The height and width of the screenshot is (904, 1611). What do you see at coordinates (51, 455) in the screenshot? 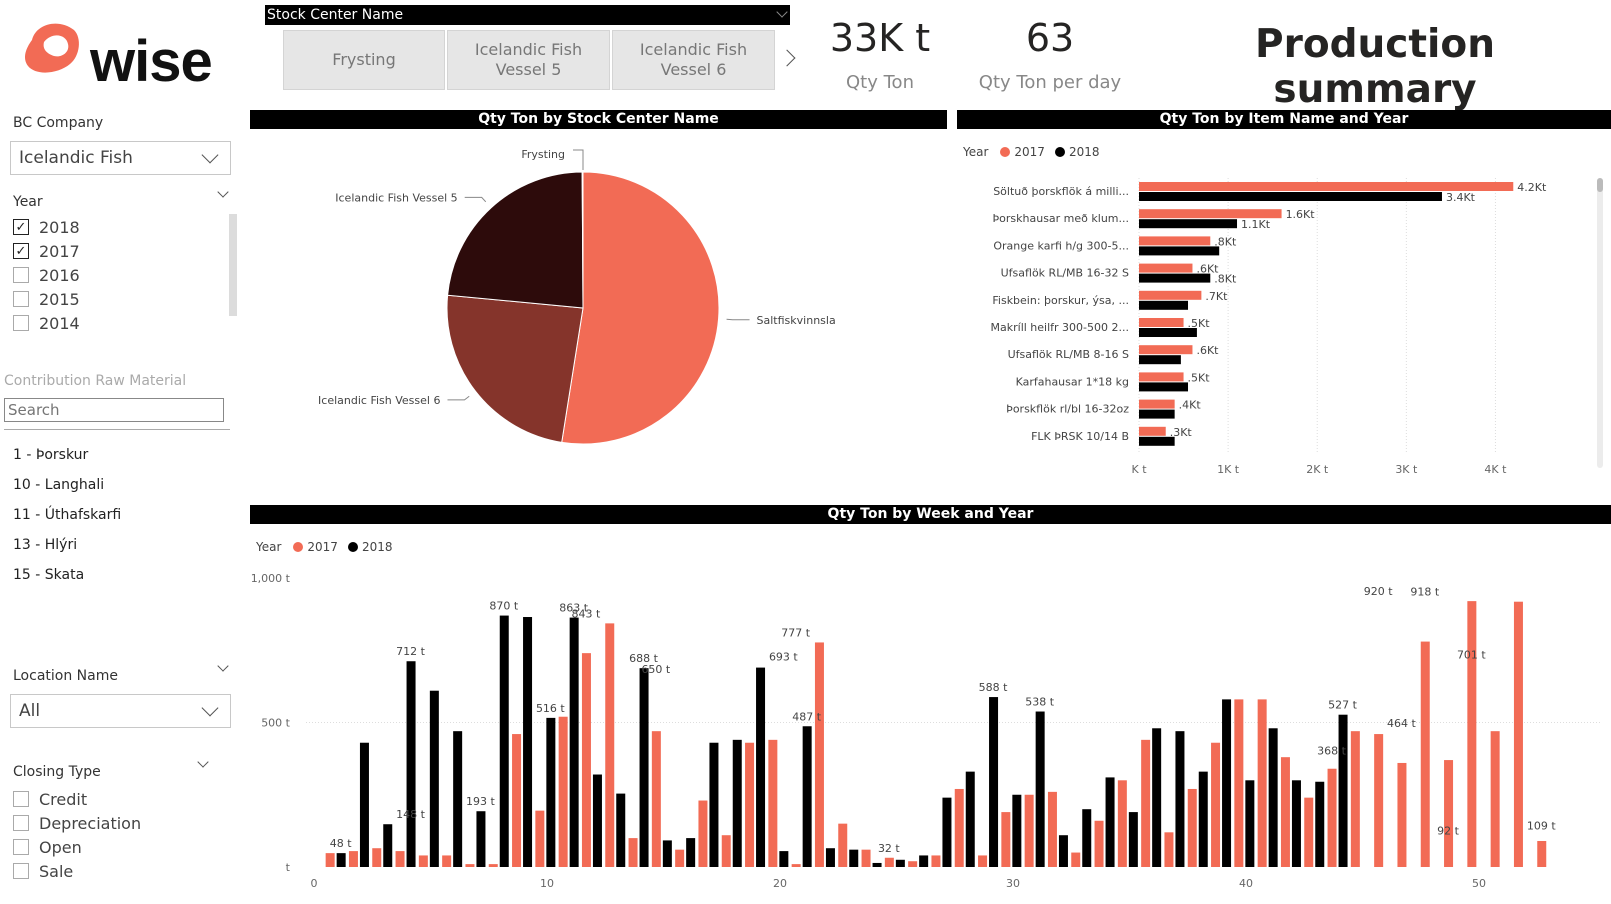
I see `list-item: 1 - Þorskur` at bounding box center [51, 455].